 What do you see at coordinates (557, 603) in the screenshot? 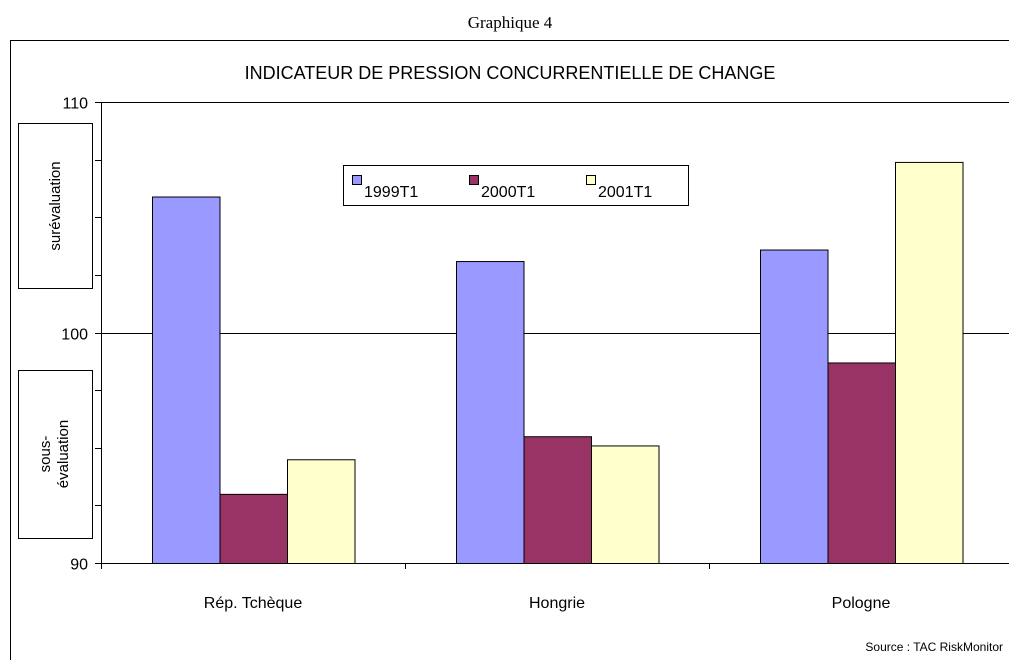
I see `x-tick-label: Hongrie` at bounding box center [557, 603].